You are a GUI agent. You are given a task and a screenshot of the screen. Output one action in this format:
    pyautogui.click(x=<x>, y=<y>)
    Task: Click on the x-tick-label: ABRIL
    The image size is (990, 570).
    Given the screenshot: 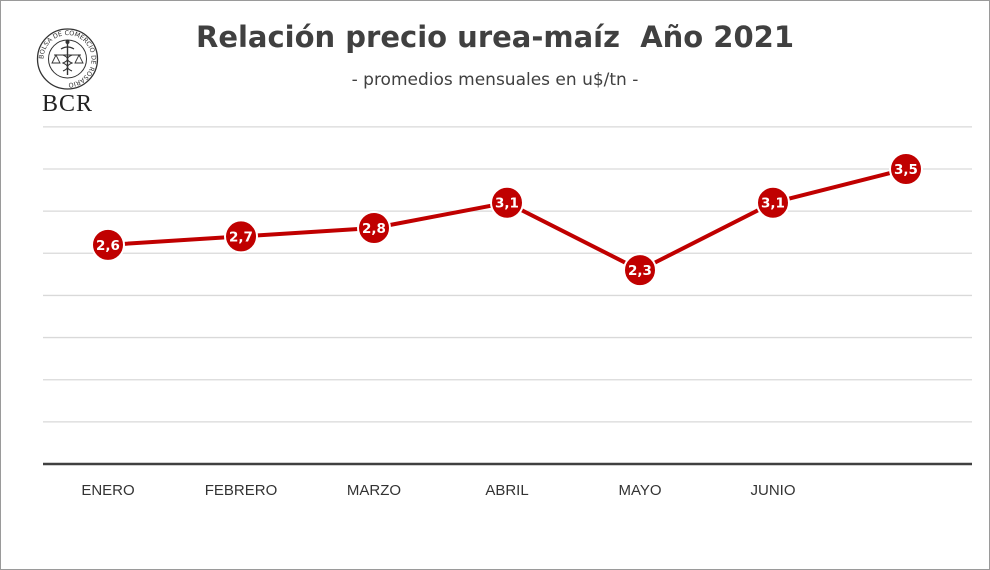 What is the action you would take?
    pyautogui.click(x=506, y=490)
    